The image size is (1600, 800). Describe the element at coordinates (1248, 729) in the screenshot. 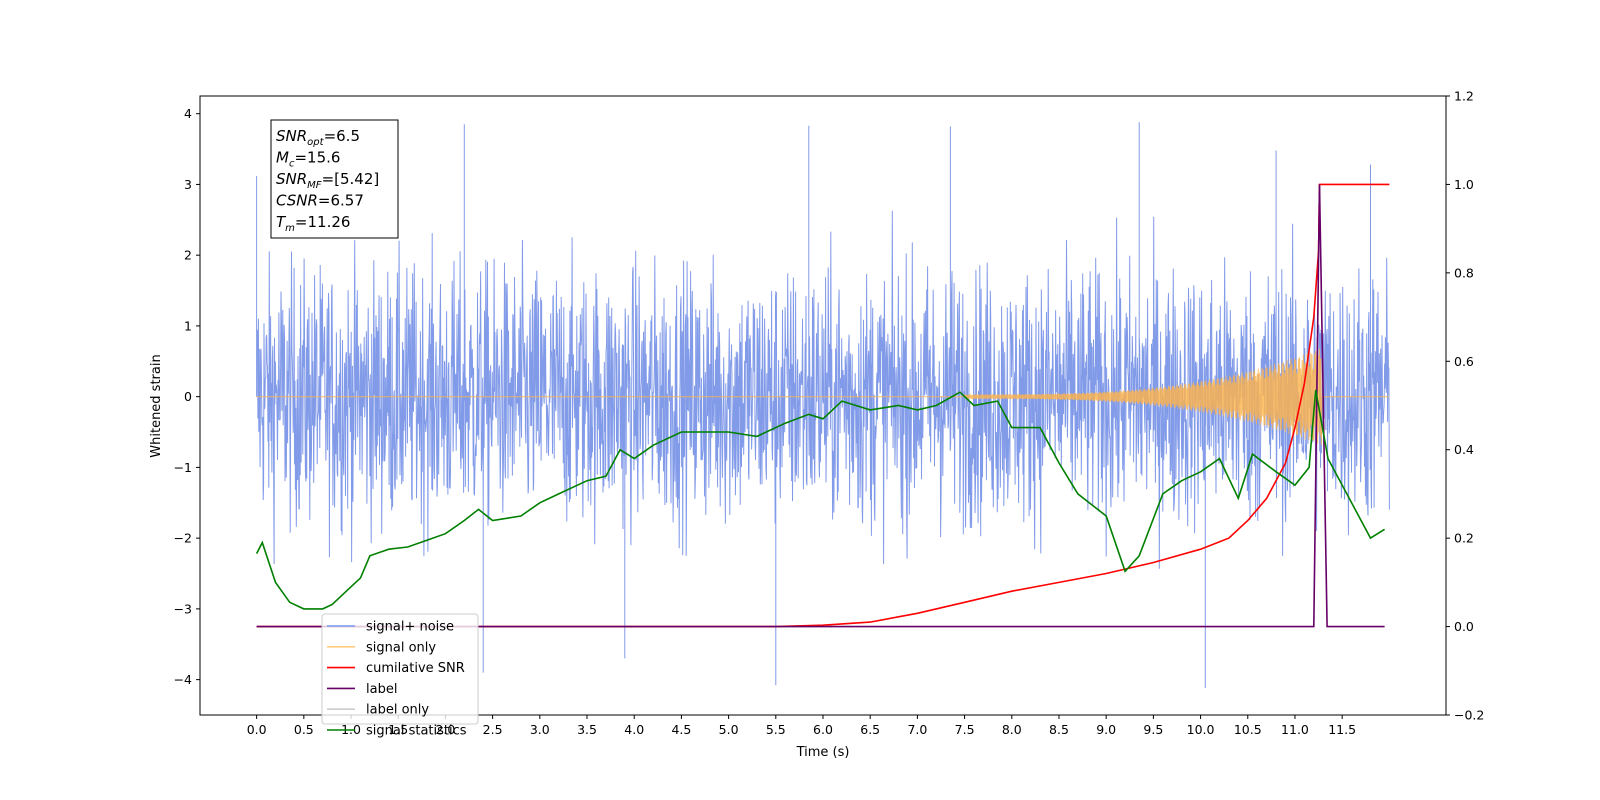

I see `x-tick-label: 10.5` at that location.